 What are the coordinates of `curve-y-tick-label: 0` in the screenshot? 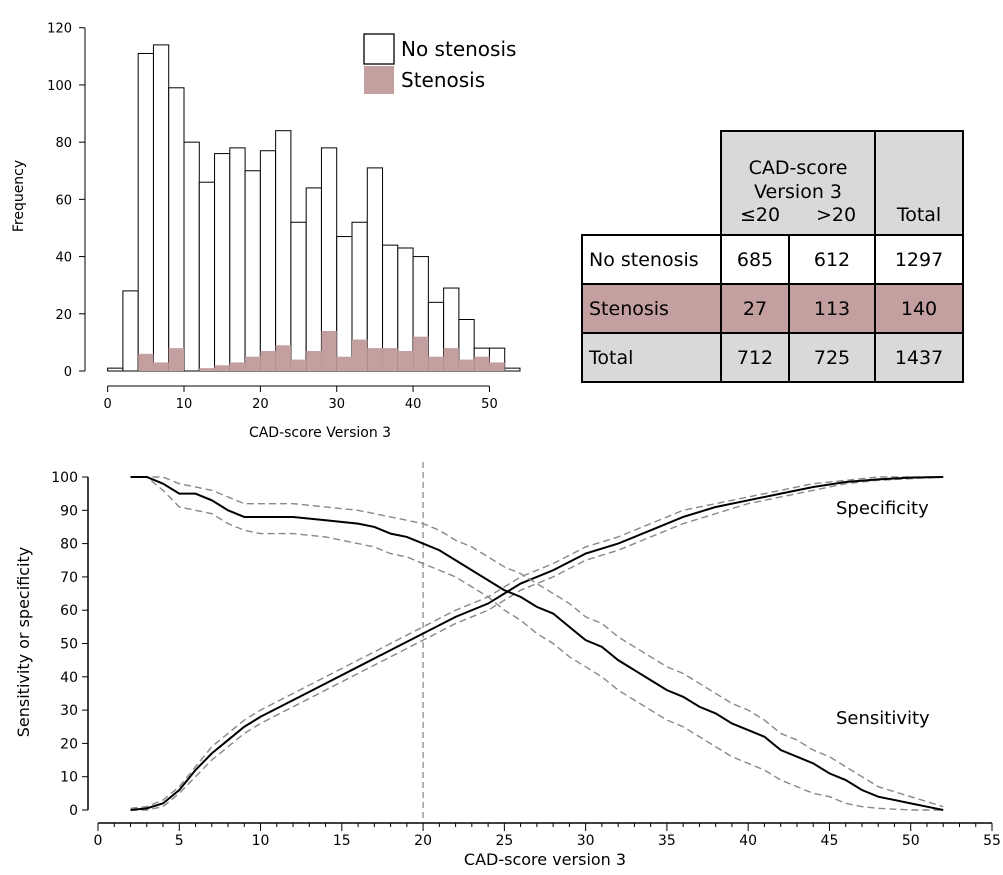 It's located at (73, 811).